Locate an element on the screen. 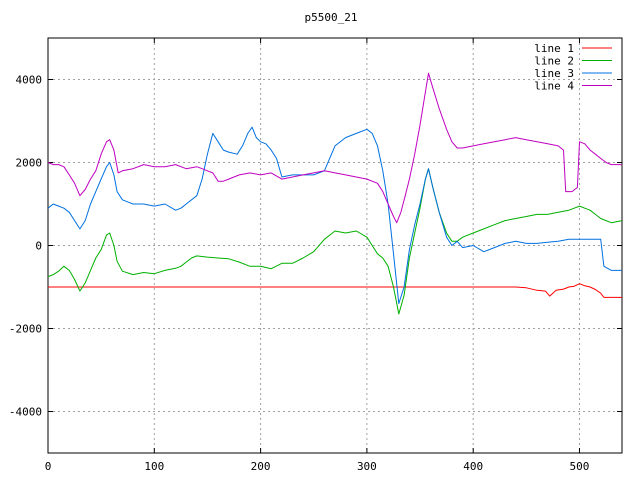 Image resolution: width=640 pixels, height=480 pixels. legend-label-1: line 1 is located at coordinates (554, 48).